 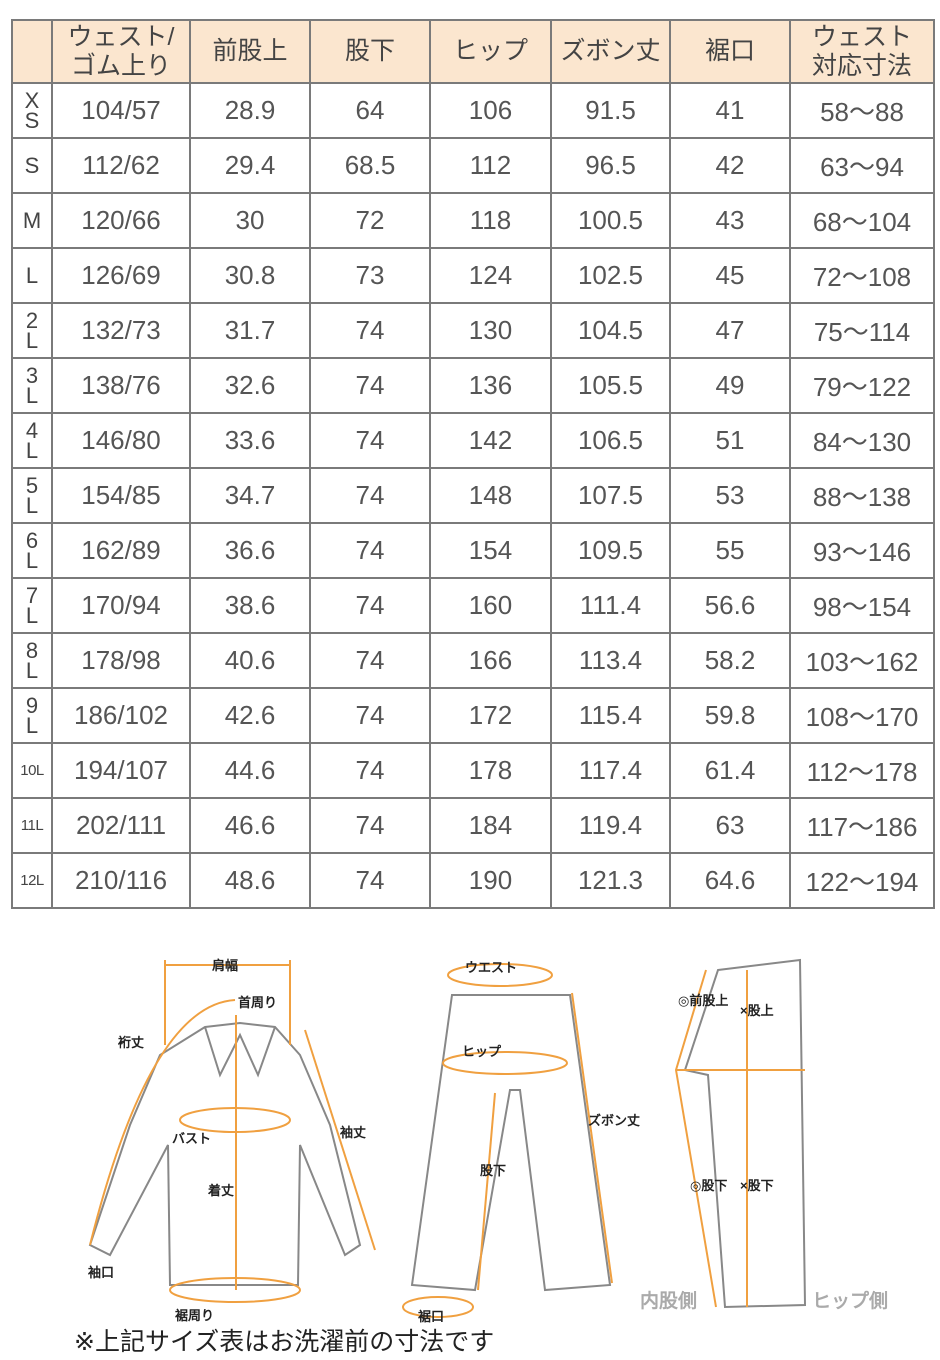 I want to click on table-cell: 64, so click(x=370, y=110).